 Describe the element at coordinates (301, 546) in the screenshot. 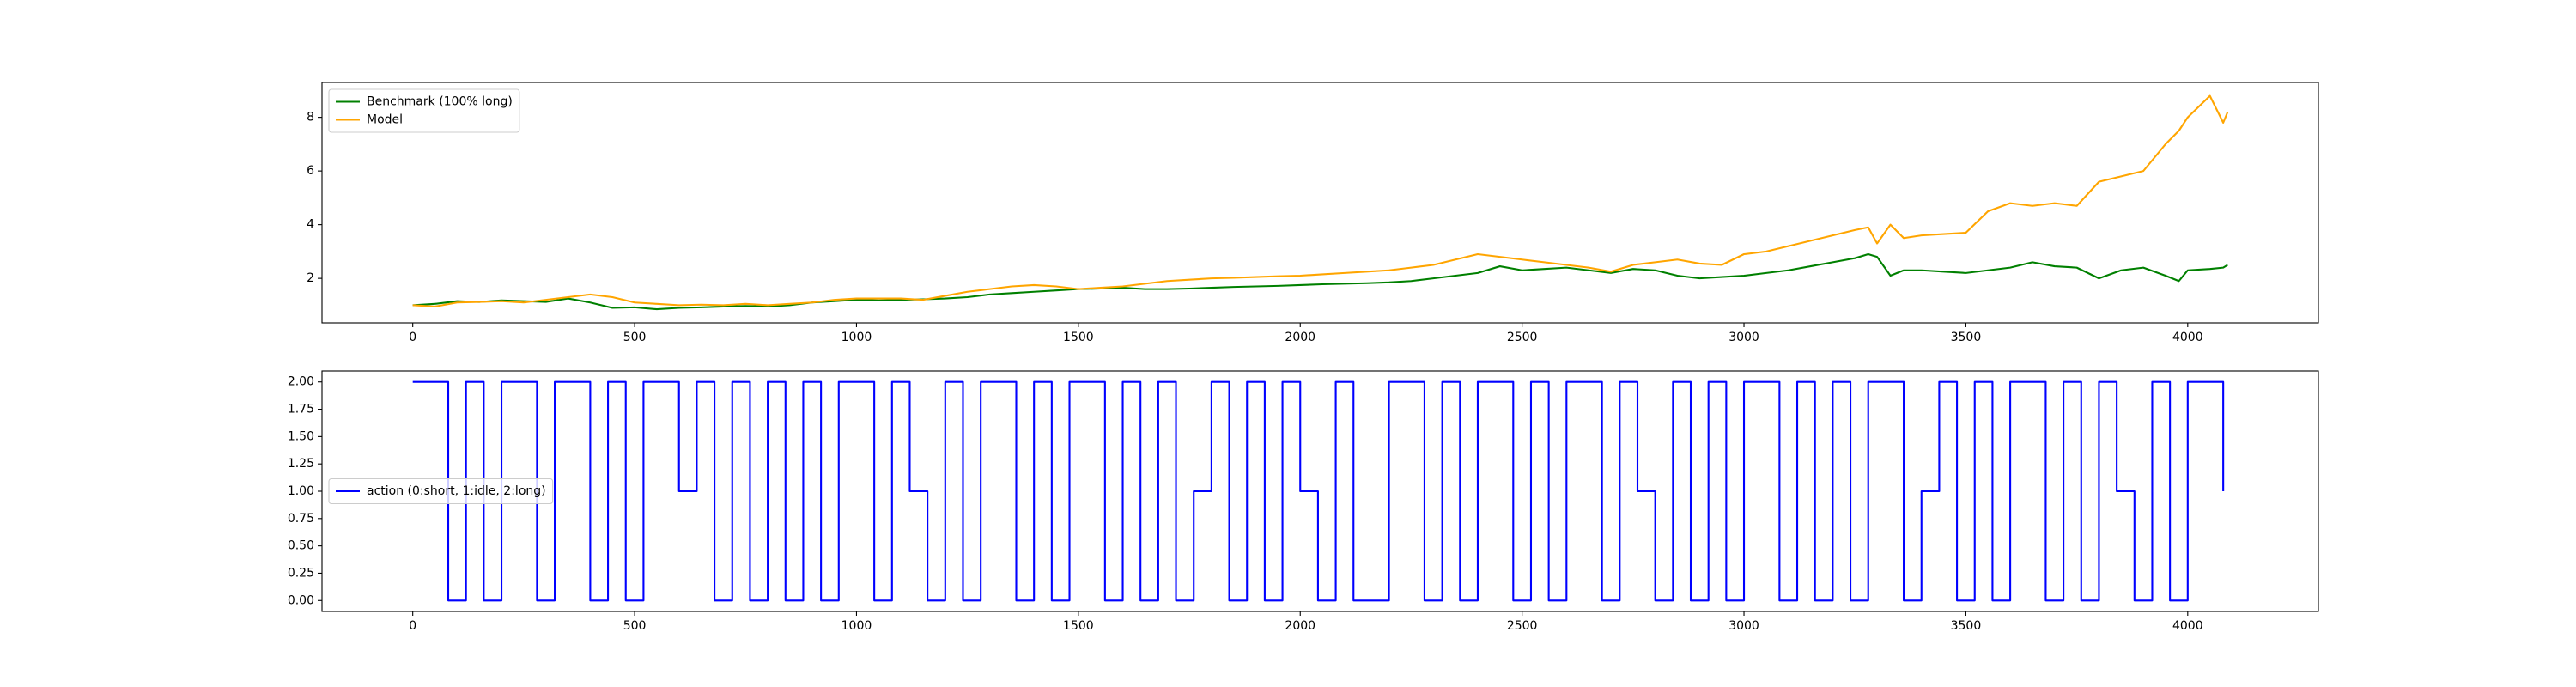

I see `y-tick-label: 0.50` at that location.